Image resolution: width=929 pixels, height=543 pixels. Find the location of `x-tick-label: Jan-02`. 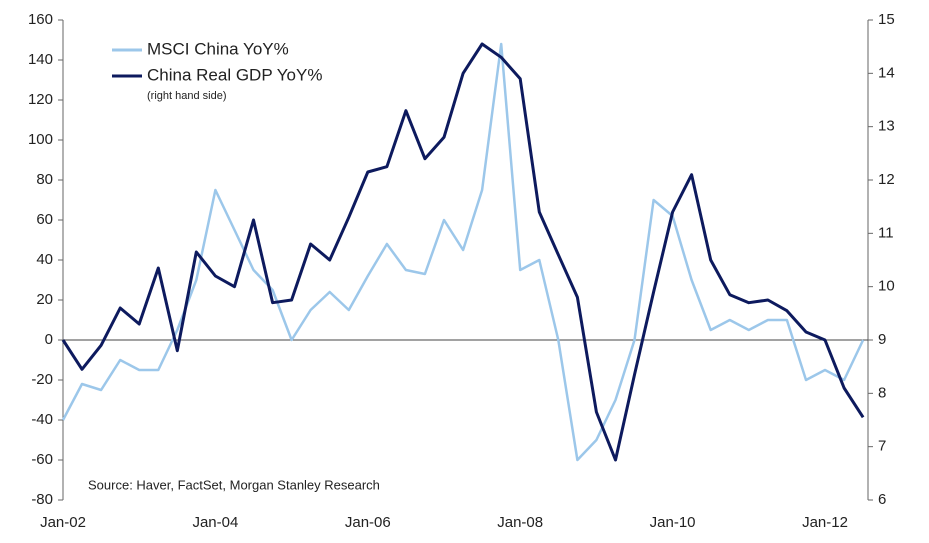

x-tick-label: Jan-02 is located at coordinates (63, 522).